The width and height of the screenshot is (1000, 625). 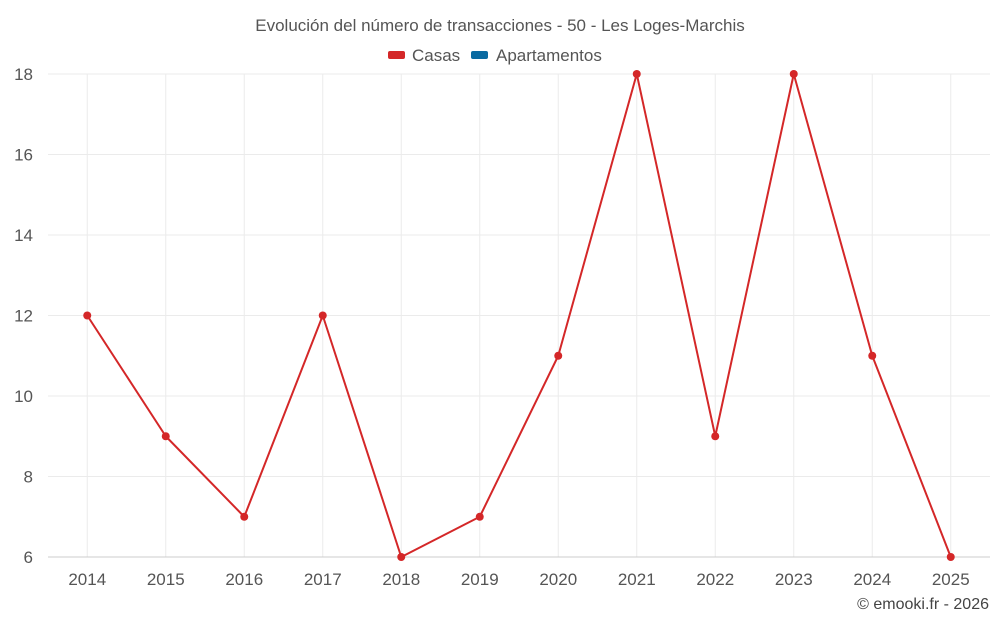 I want to click on y-tick-label: 10, so click(x=23, y=396).